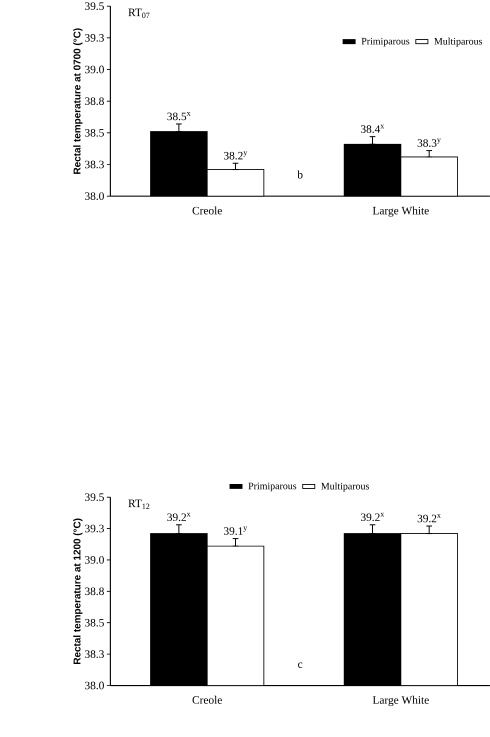 This screenshot has width=490, height=737. I want to click on y-axis-title: Rectal temperature at 1200 (°C), so click(77, 591).